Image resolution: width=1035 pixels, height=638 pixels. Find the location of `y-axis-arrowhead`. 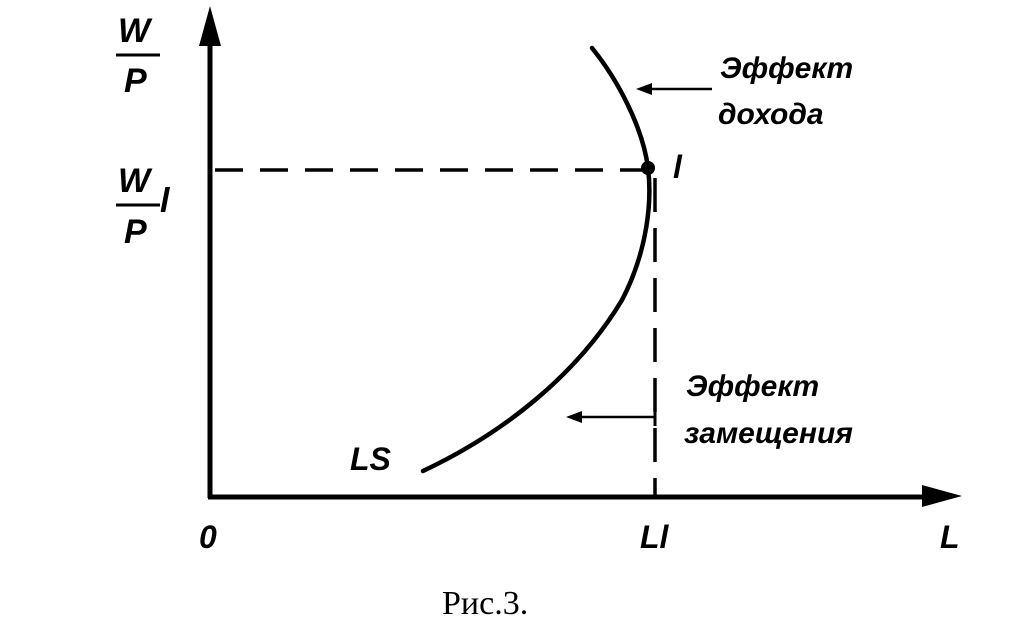

y-axis-arrowhead is located at coordinates (210, 26).